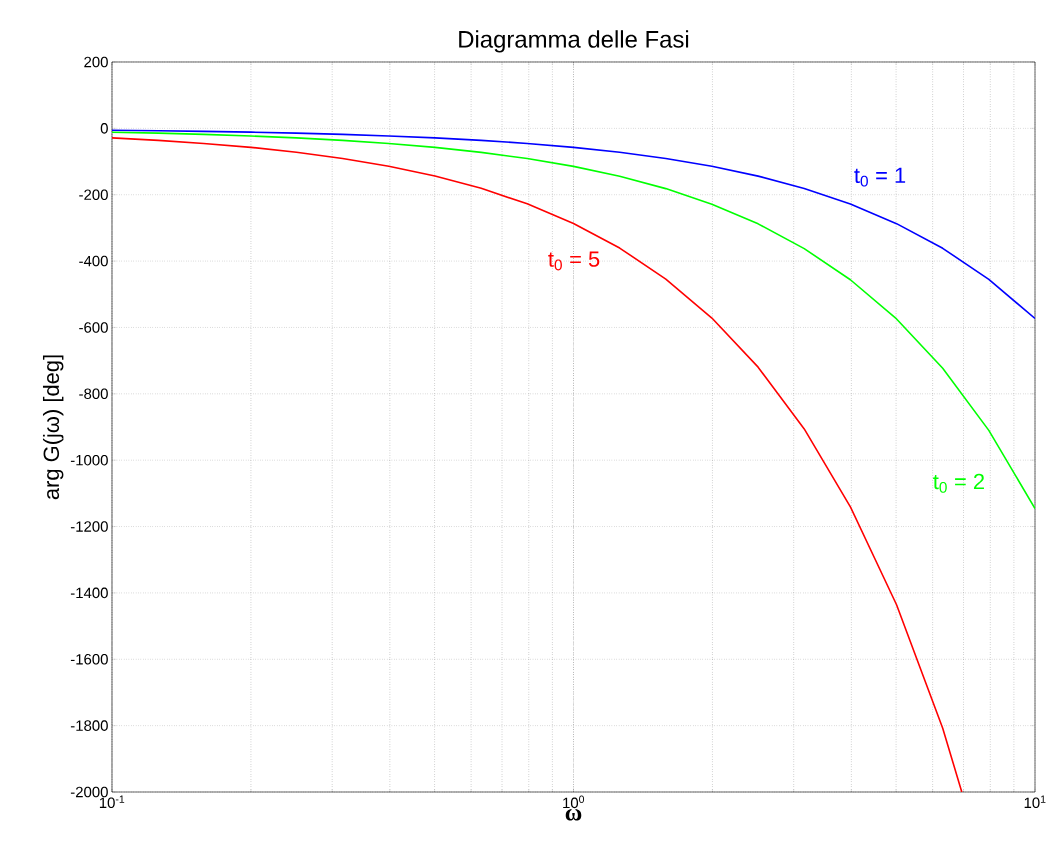 The image size is (1050, 859). I want to click on y-tick-label: -200, so click(93, 195).